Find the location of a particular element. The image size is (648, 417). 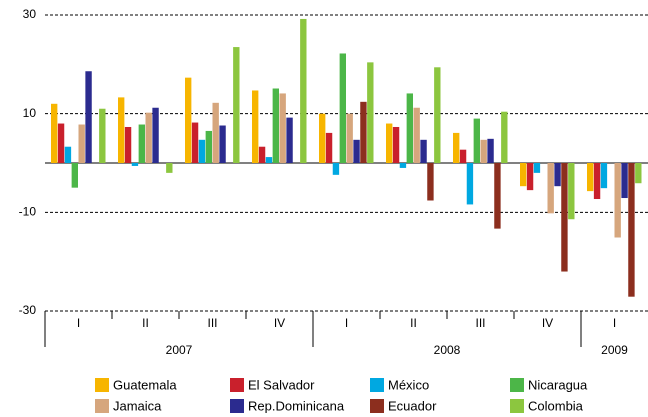

legend-label: El Salvador is located at coordinates (281, 384).